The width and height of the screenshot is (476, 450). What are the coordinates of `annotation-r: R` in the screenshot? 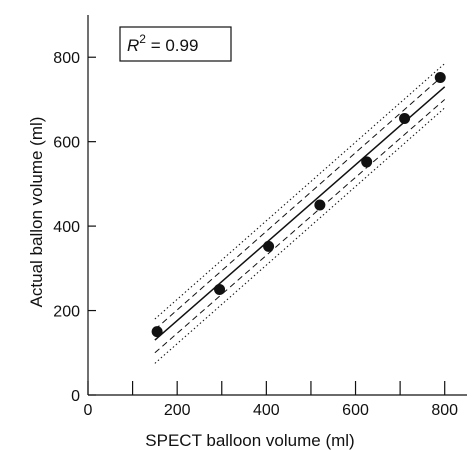 It's located at (133, 45).